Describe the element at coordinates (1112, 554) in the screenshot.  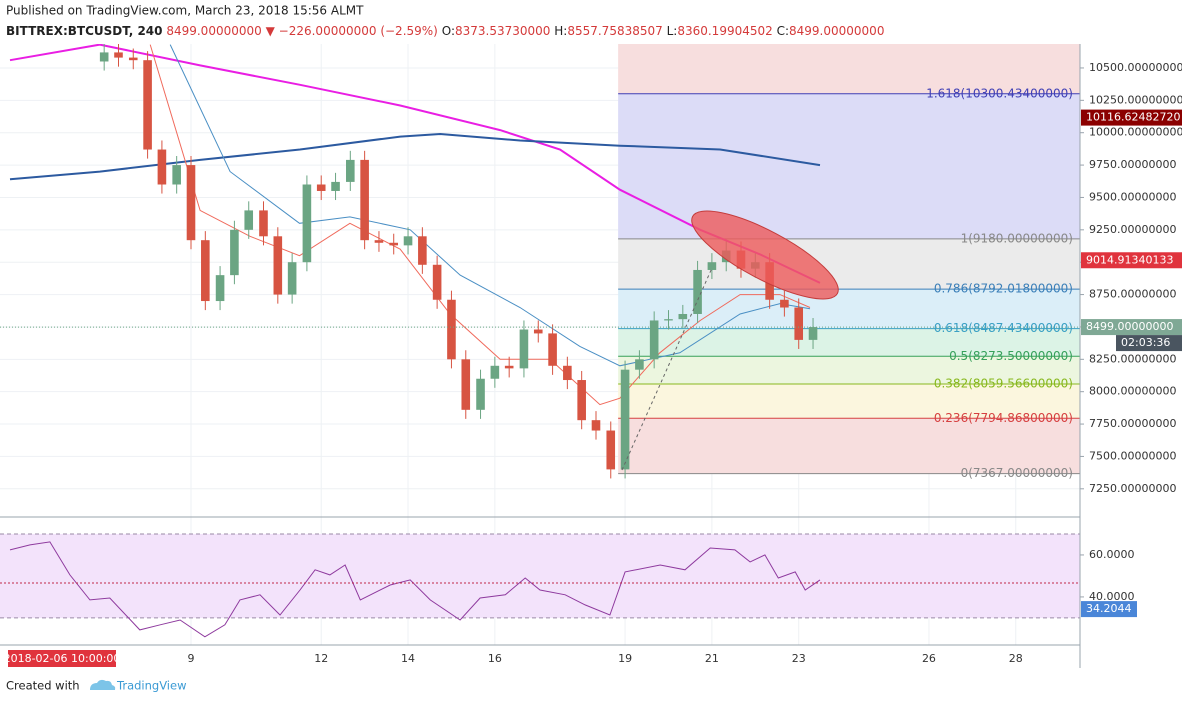
I see `rsi-tick-label: 60.0000` at that location.